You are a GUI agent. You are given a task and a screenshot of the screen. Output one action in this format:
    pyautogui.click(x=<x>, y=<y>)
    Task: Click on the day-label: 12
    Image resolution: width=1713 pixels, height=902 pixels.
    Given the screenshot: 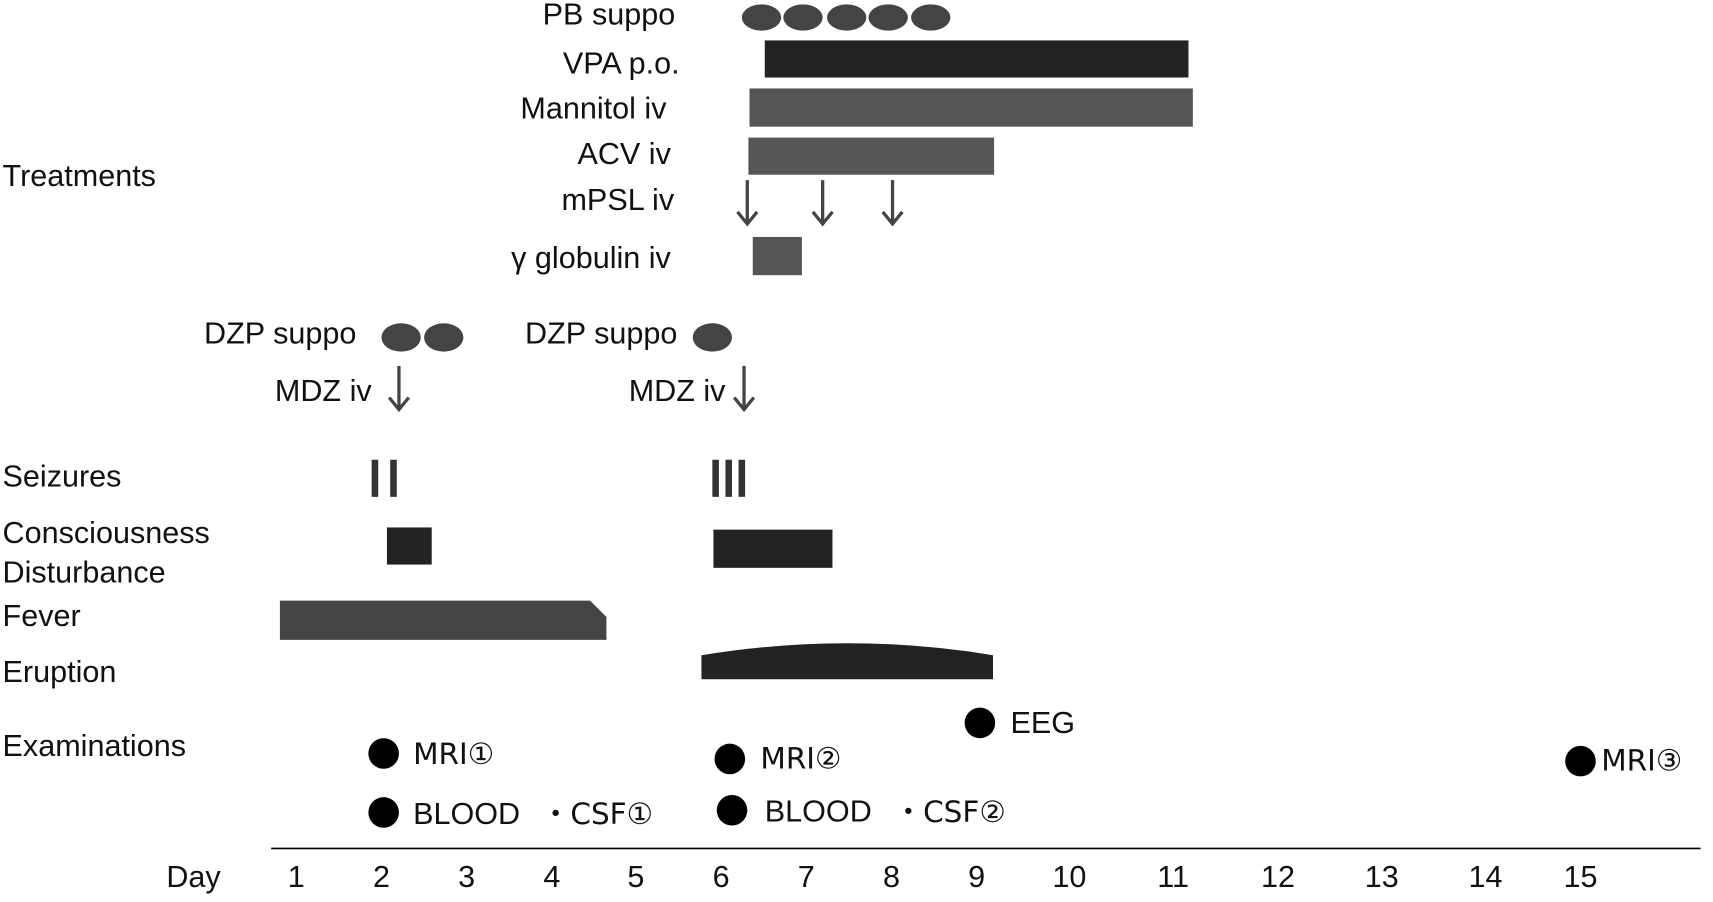 What is the action you would take?
    pyautogui.click(x=1278, y=877)
    